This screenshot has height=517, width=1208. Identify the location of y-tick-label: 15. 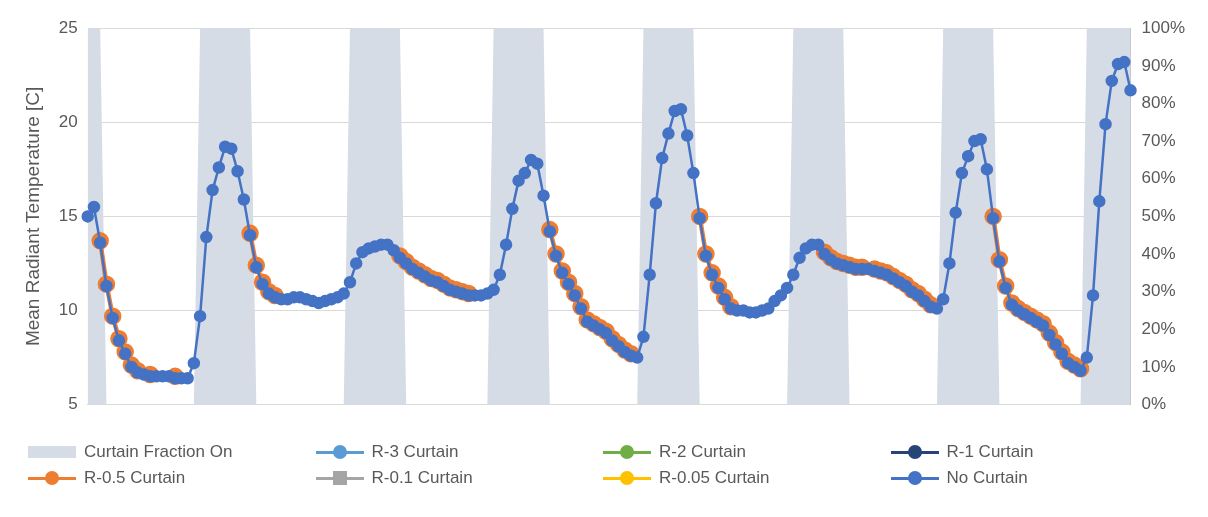
(68, 216).